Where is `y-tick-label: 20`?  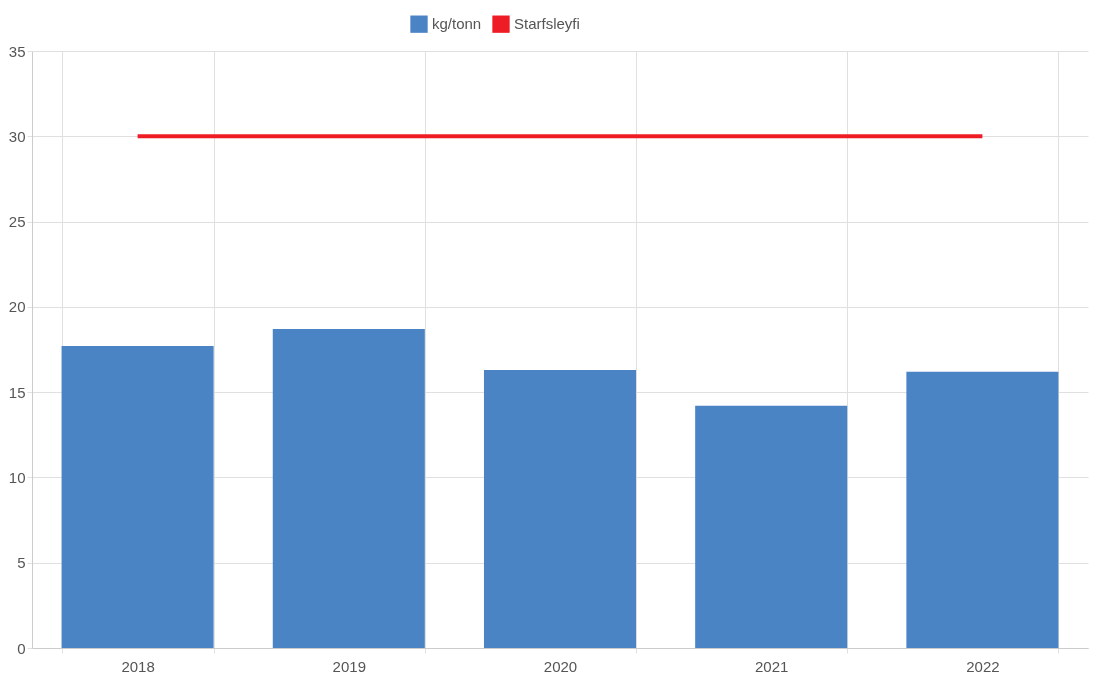
y-tick-label: 20 is located at coordinates (17, 307).